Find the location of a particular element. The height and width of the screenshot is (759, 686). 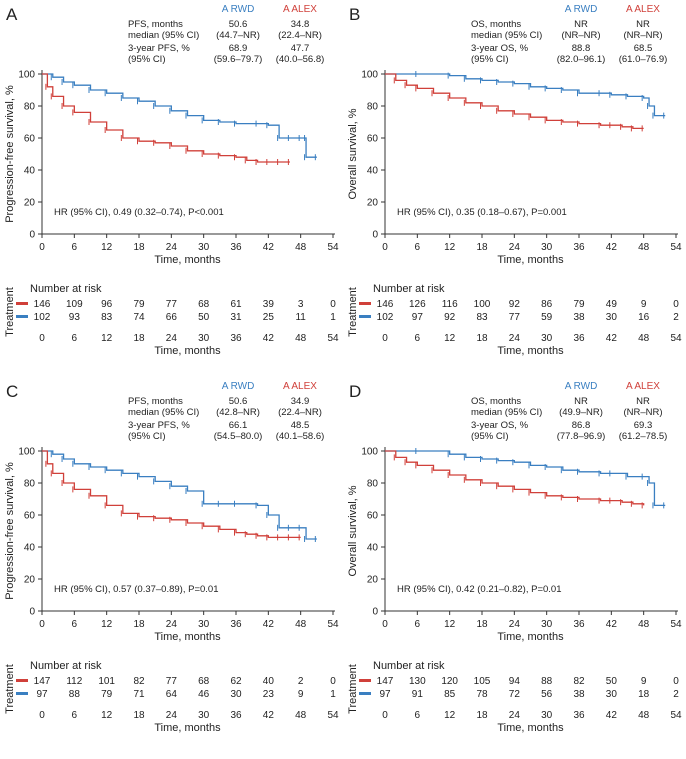

y-tick-label: 20 is located at coordinates (30, 203).